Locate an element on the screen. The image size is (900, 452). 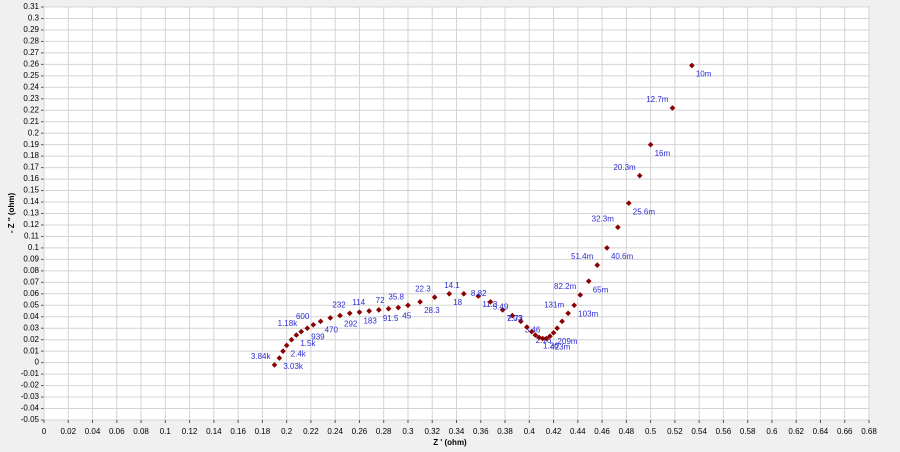
point-label: 3.03k is located at coordinates (293, 366).